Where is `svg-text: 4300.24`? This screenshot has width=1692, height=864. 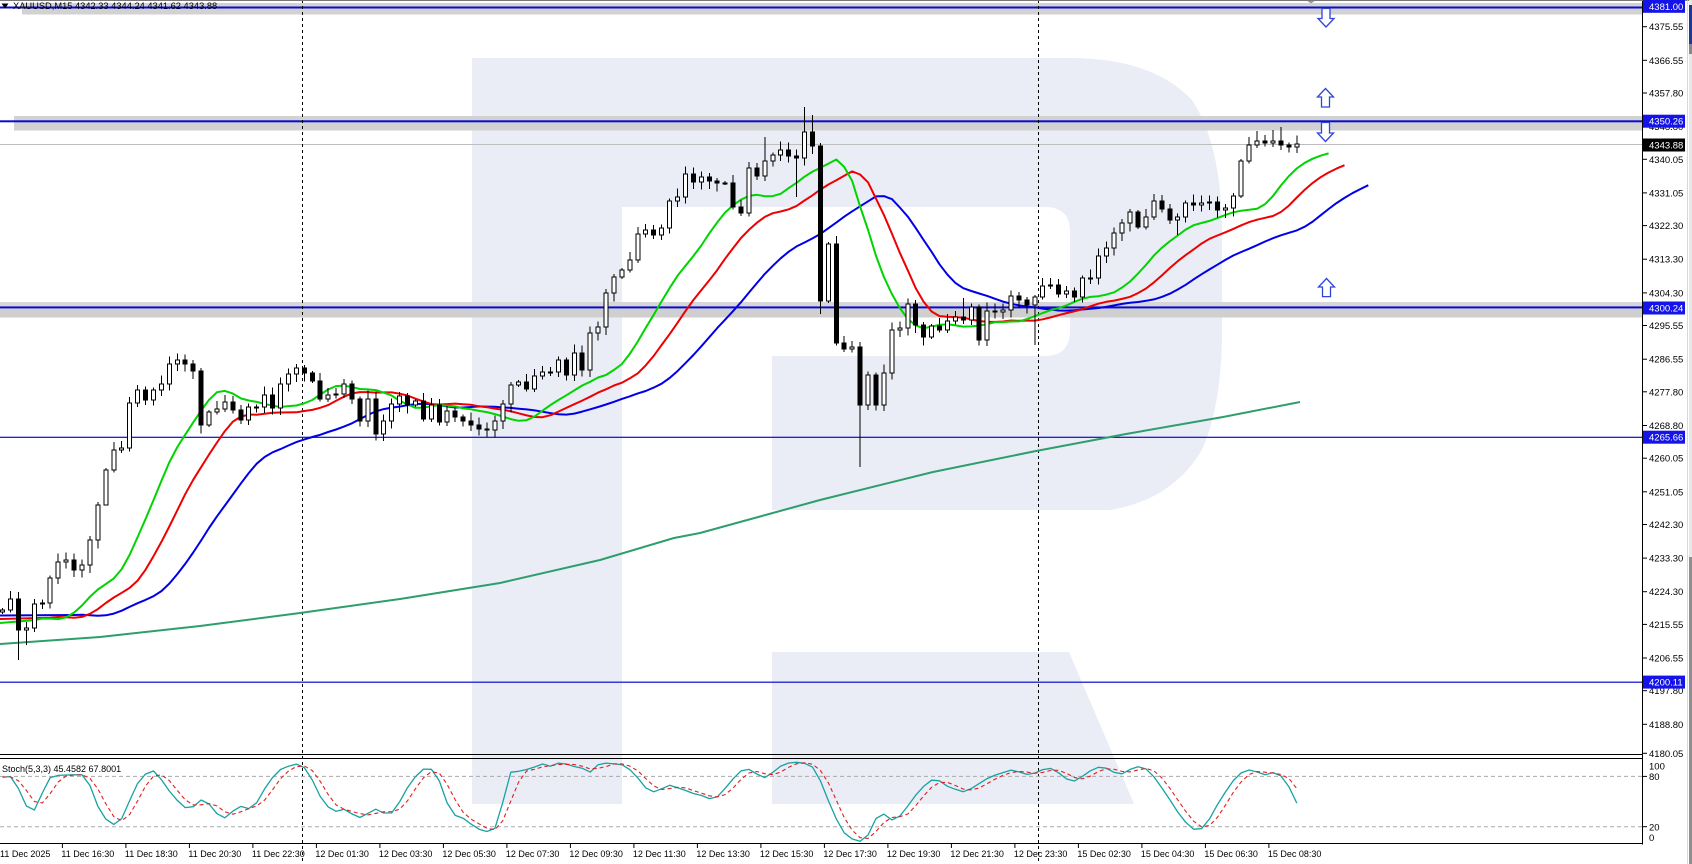
svg-text: 4300.24 is located at coordinates (1666, 309).